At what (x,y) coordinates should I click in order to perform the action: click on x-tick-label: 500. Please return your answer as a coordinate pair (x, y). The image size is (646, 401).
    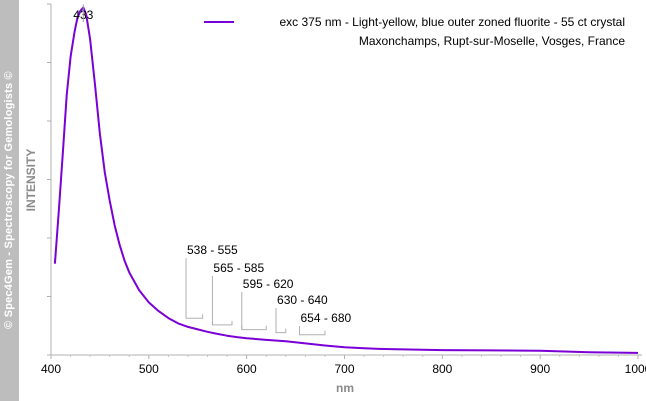
    Looking at the image, I should click on (149, 369).